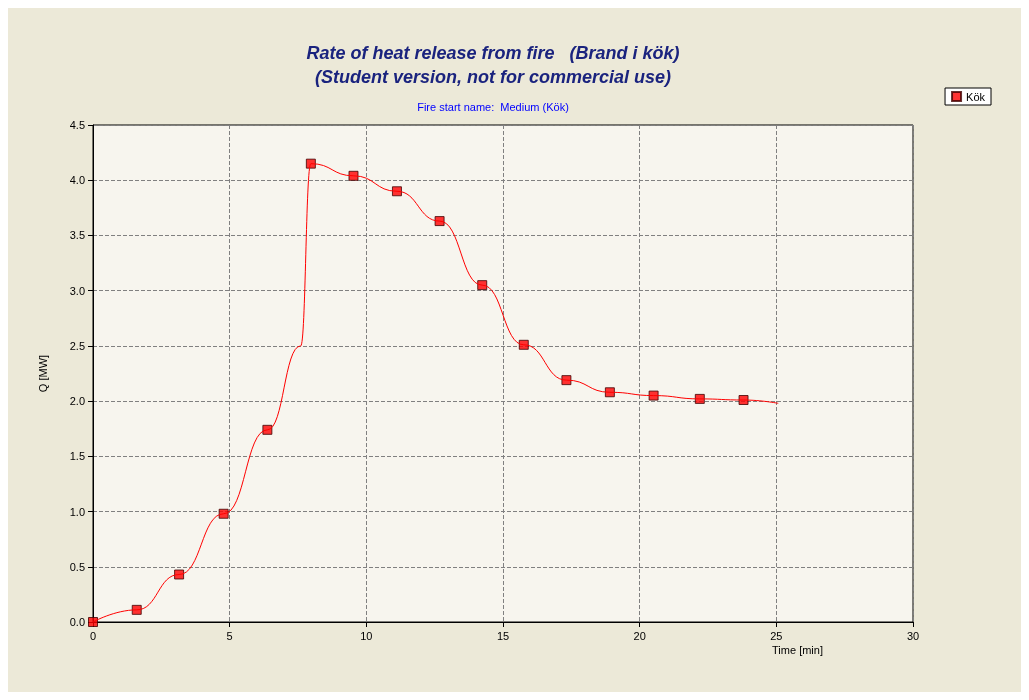 The image size is (1029, 700). Describe the element at coordinates (797, 649) in the screenshot. I see `x-axis-title: Time [min]` at that location.